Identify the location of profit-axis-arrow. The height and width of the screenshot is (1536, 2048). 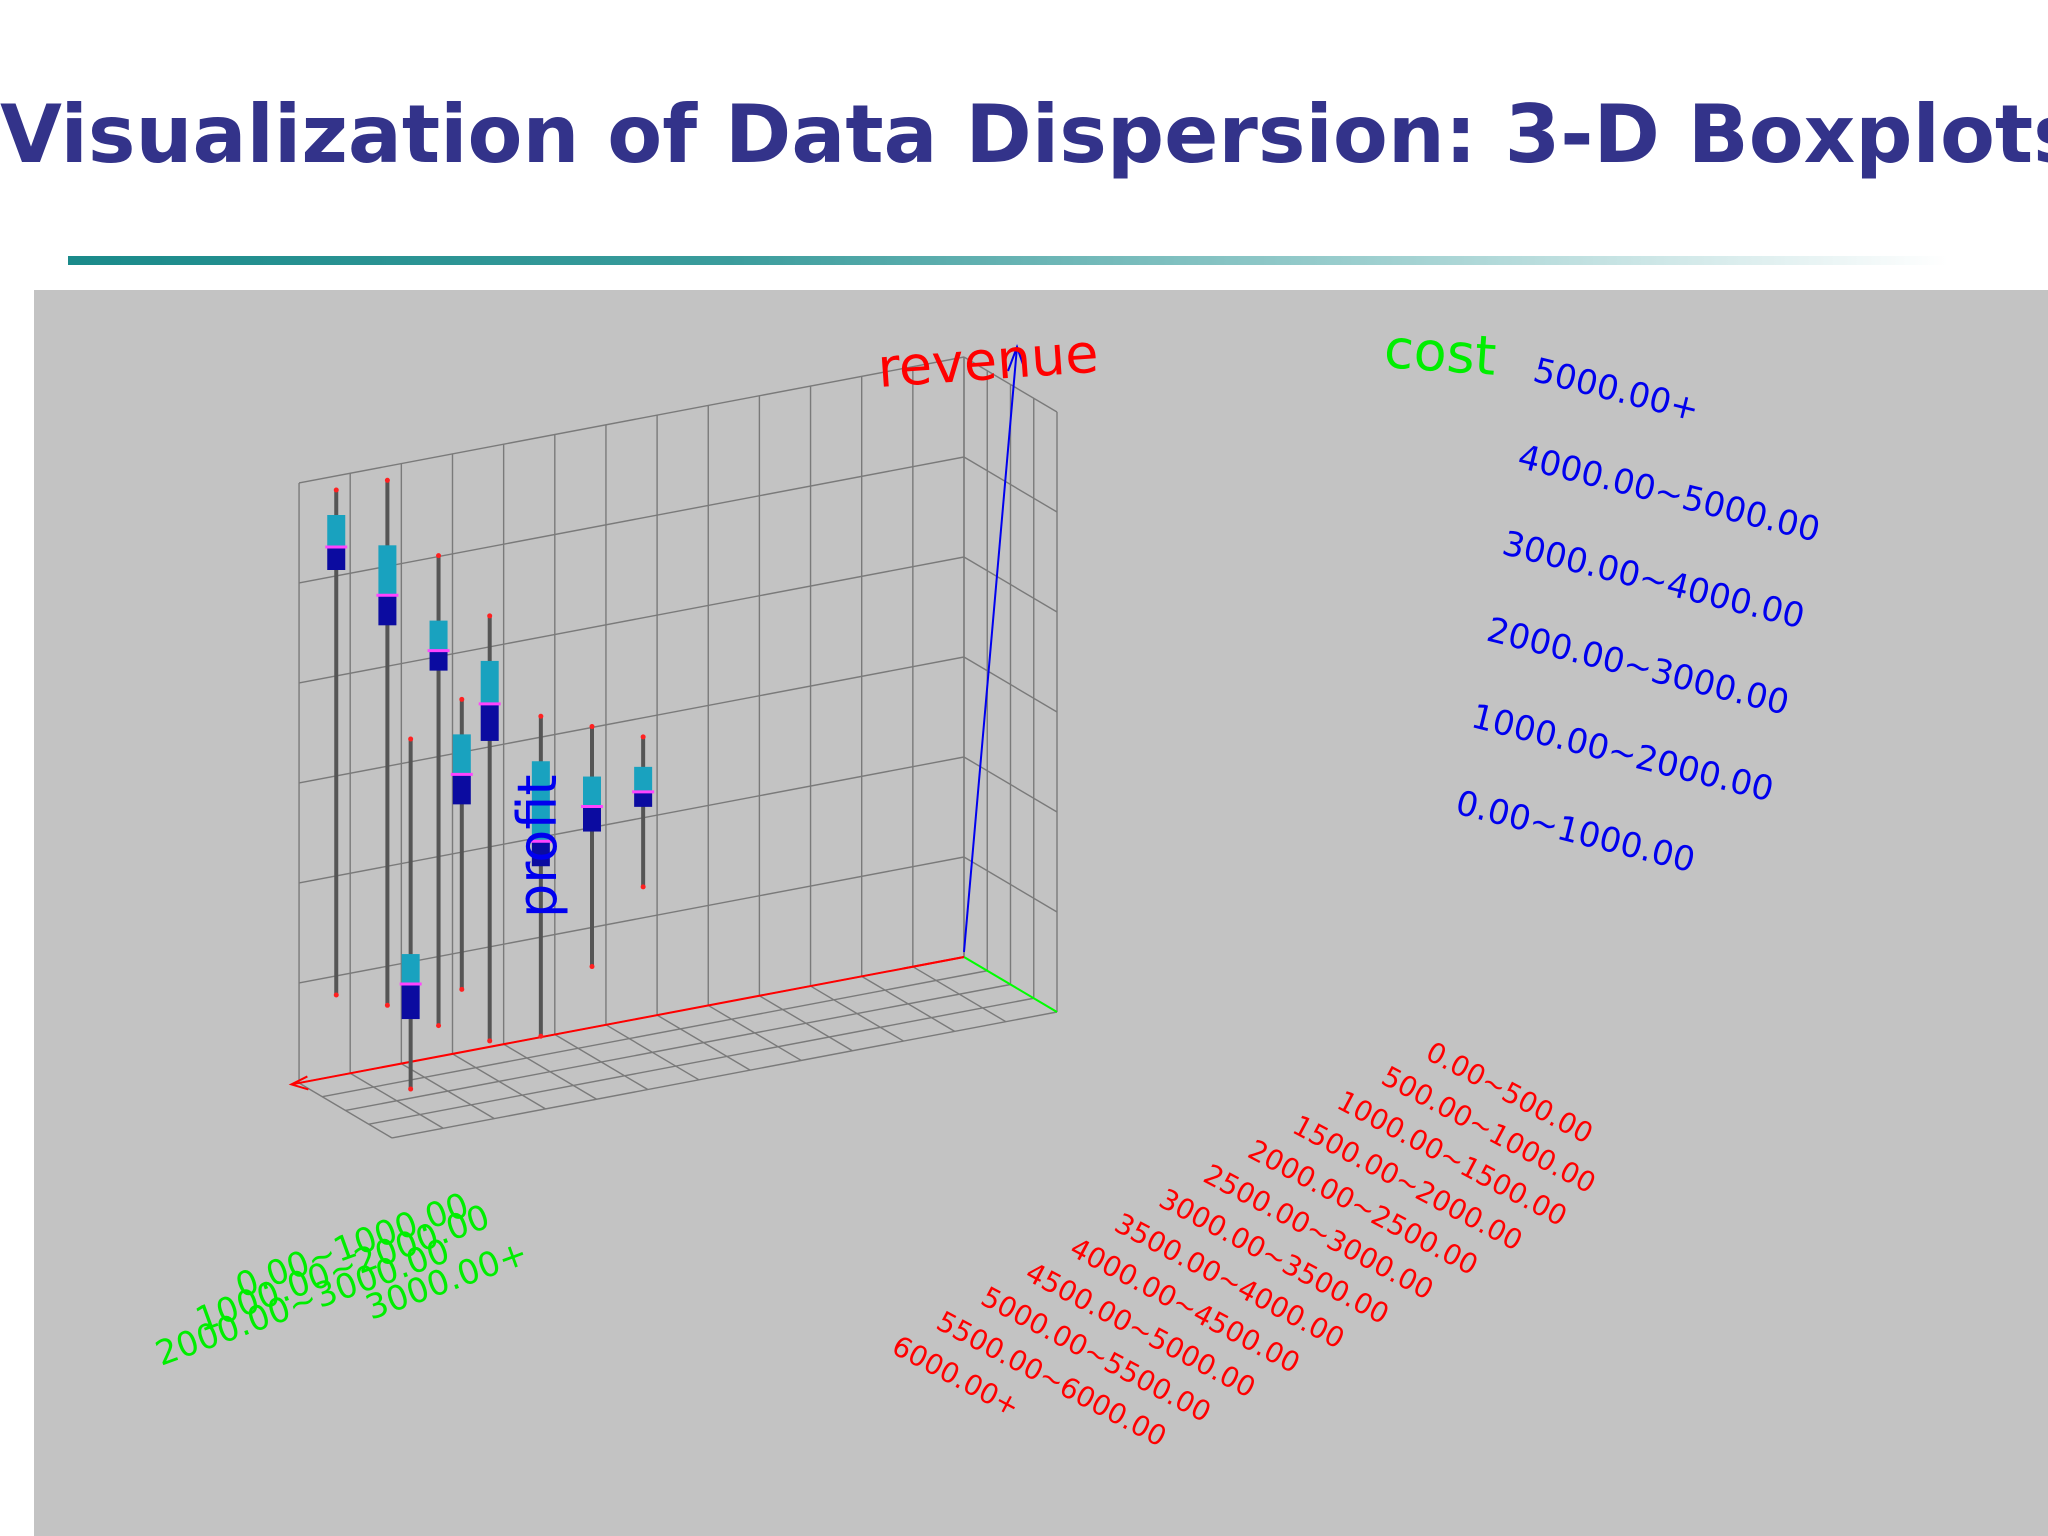
(1017, 359).